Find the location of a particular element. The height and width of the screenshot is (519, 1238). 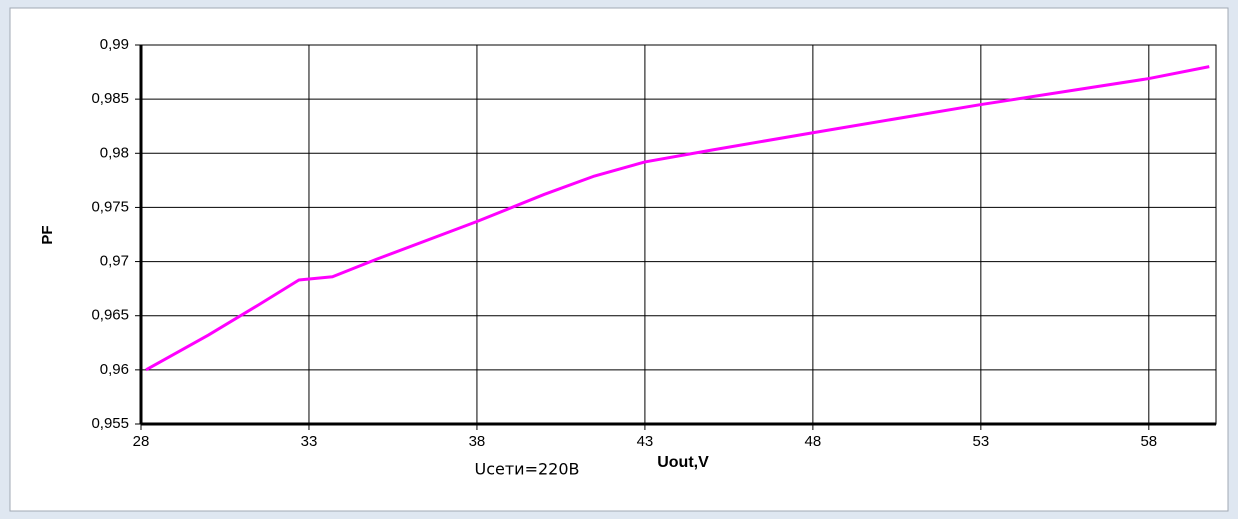

y-tick-label: 0,98 is located at coordinates (114, 152).